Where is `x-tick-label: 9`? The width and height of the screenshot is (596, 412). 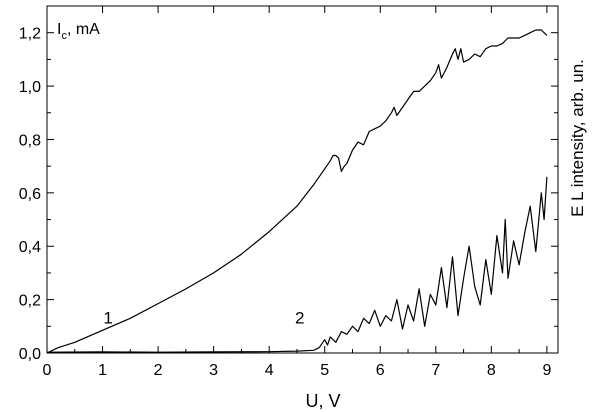 x-tick-label: 9 is located at coordinates (546, 370).